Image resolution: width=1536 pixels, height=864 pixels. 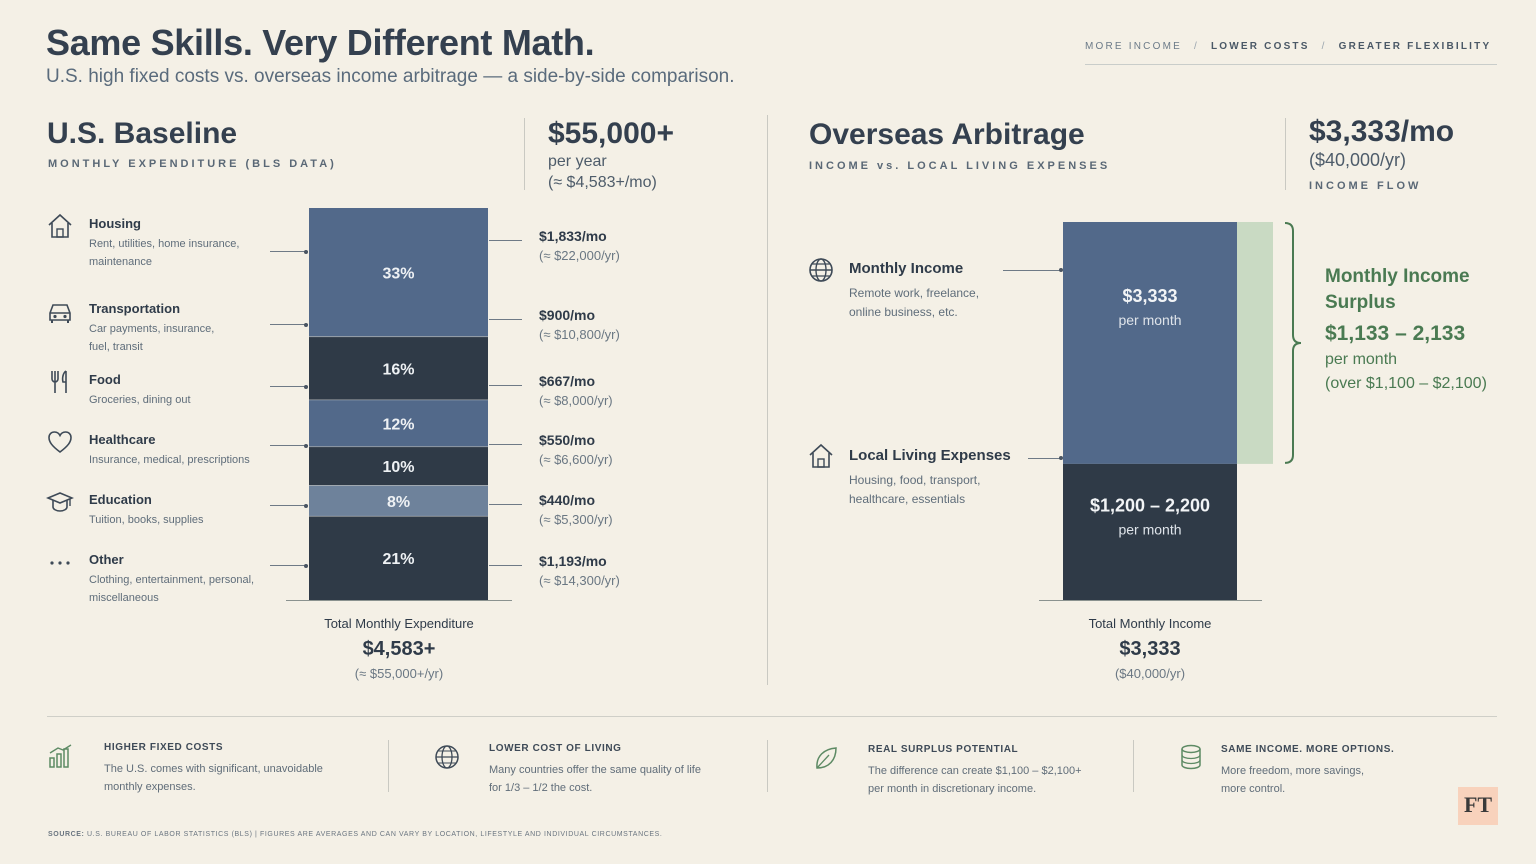 What do you see at coordinates (1293, 343) in the screenshot?
I see `surplus-bracket` at bounding box center [1293, 343].